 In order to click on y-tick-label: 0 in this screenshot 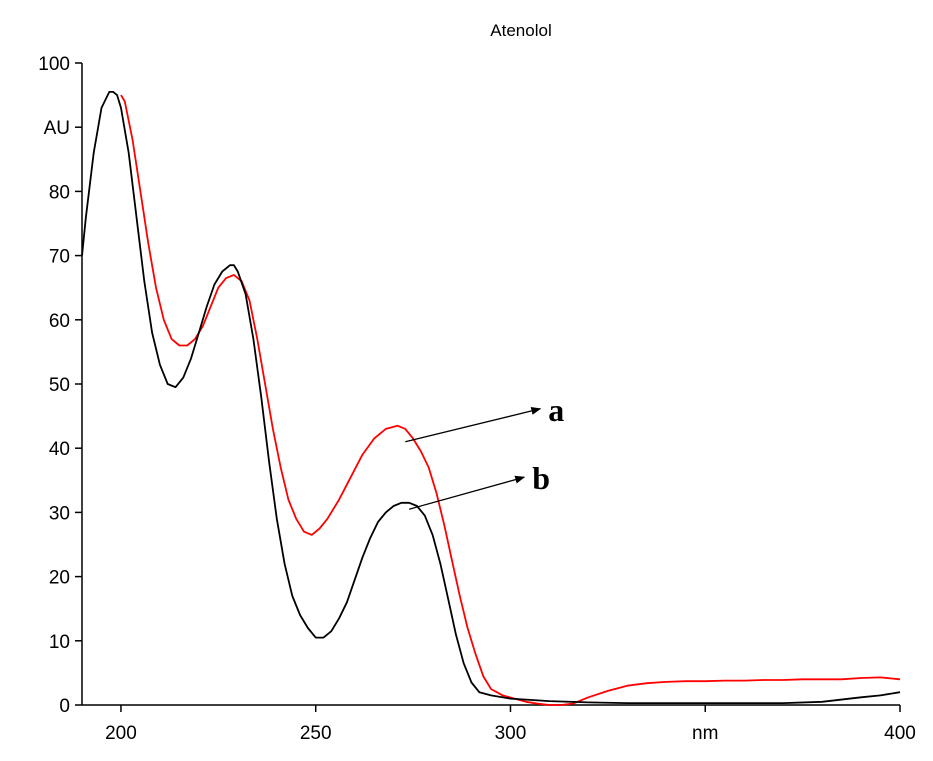, I will do `click(64, 706)`.